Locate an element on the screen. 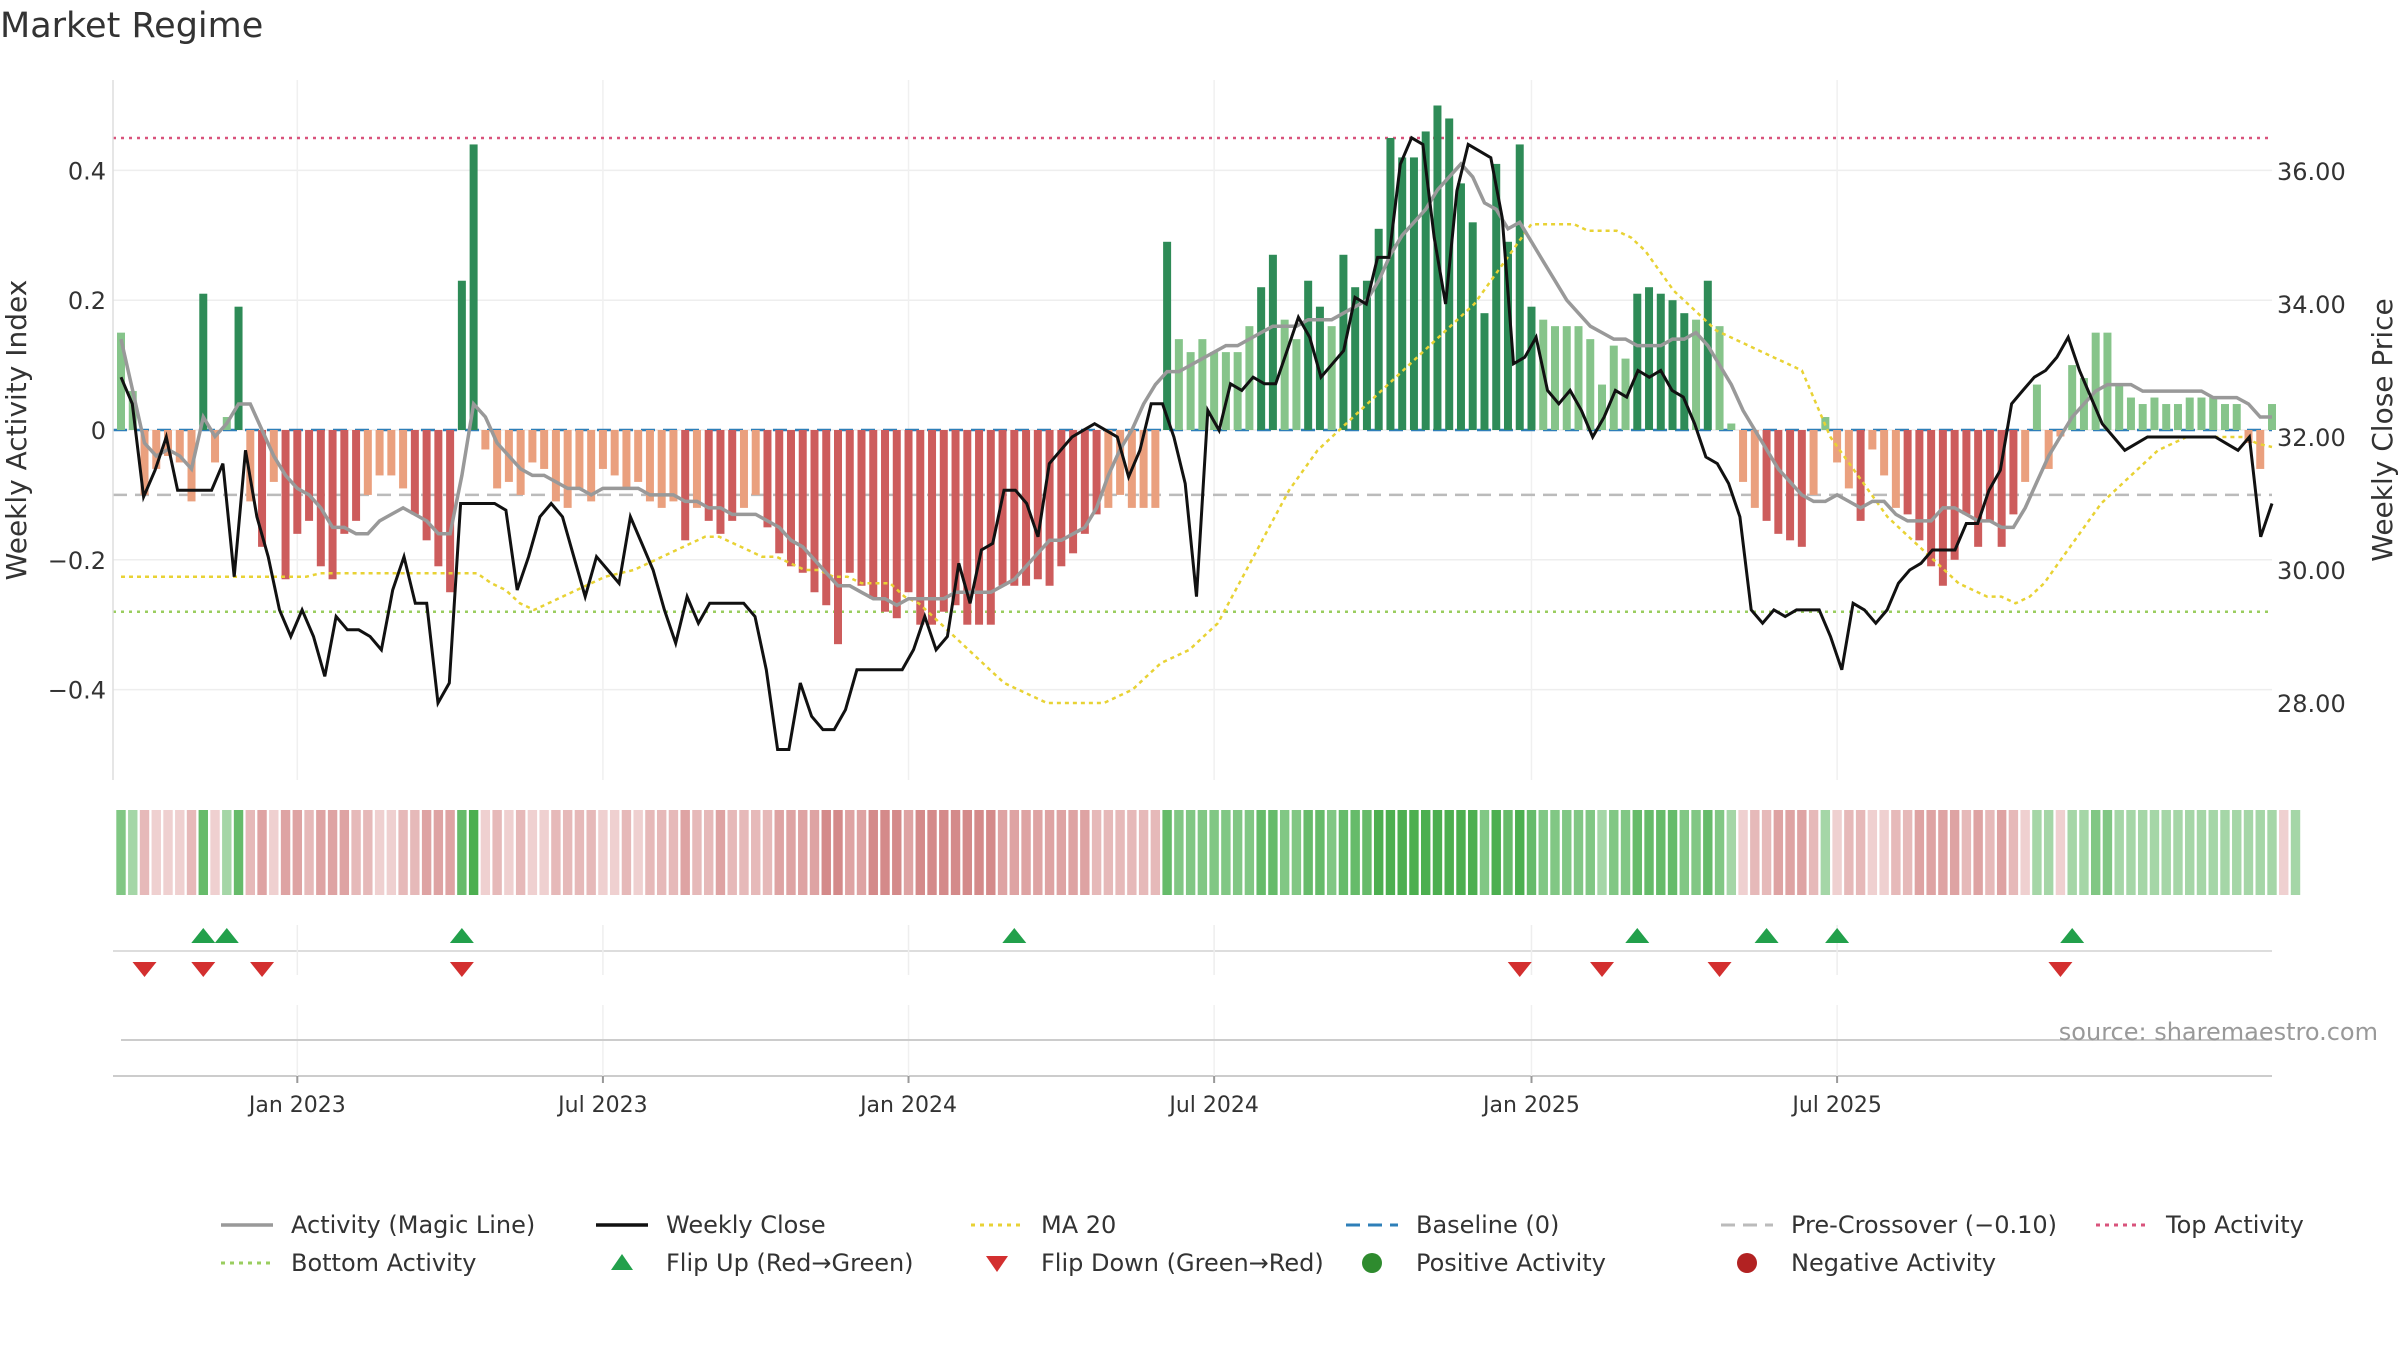  bottom-panel is located at coordinates (1196, 1040).